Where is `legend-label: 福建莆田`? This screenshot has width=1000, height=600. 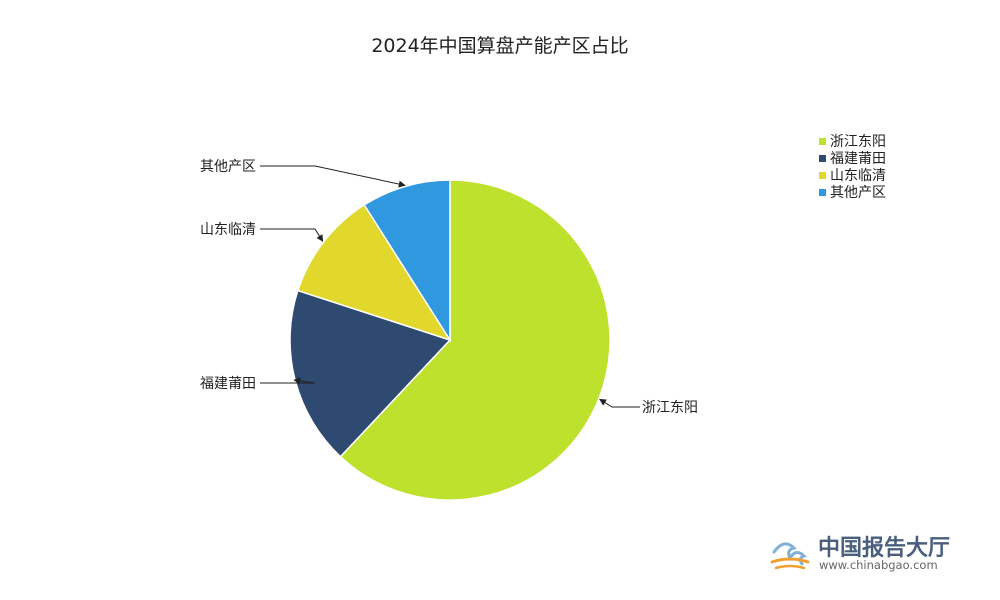
legend-label: 福建莆田 is located at coordinates (858, 159).